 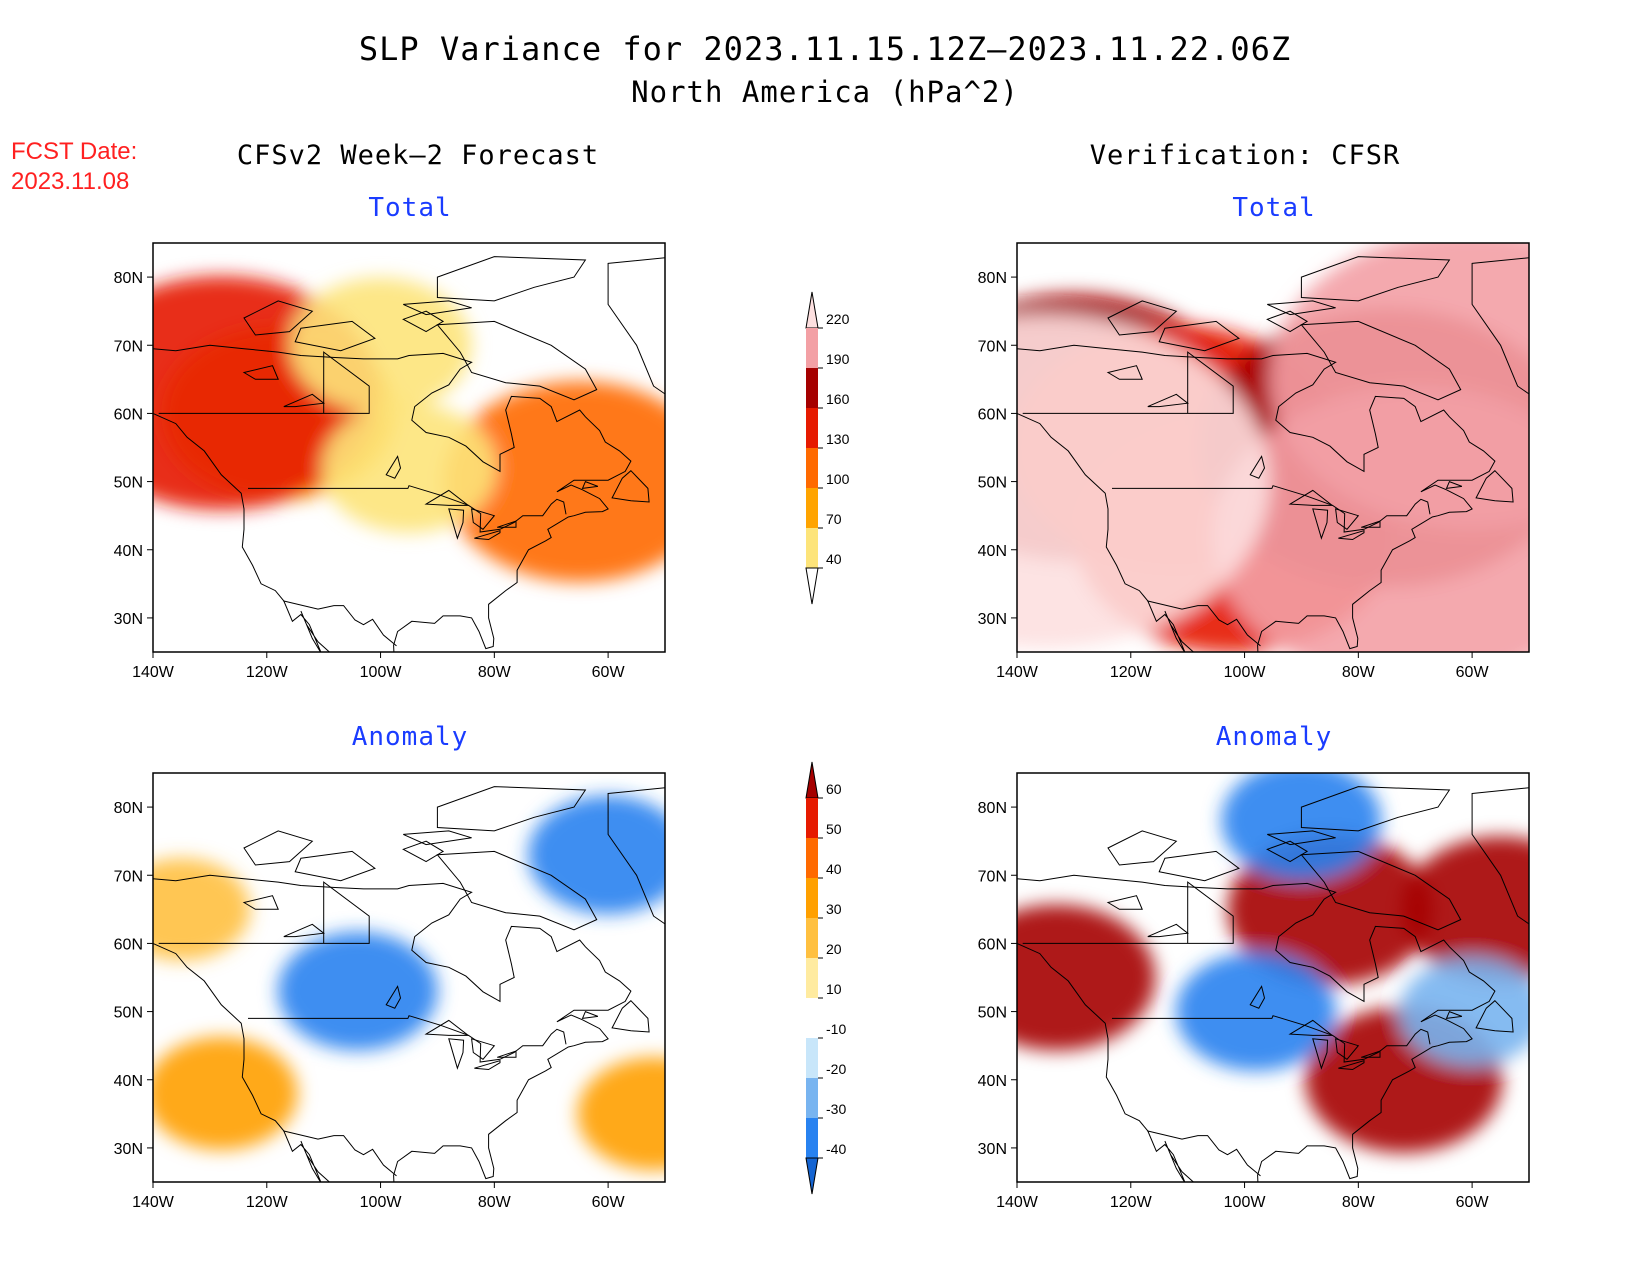 I want to click on colorbar-label: 50, so click(x=834, y=829).